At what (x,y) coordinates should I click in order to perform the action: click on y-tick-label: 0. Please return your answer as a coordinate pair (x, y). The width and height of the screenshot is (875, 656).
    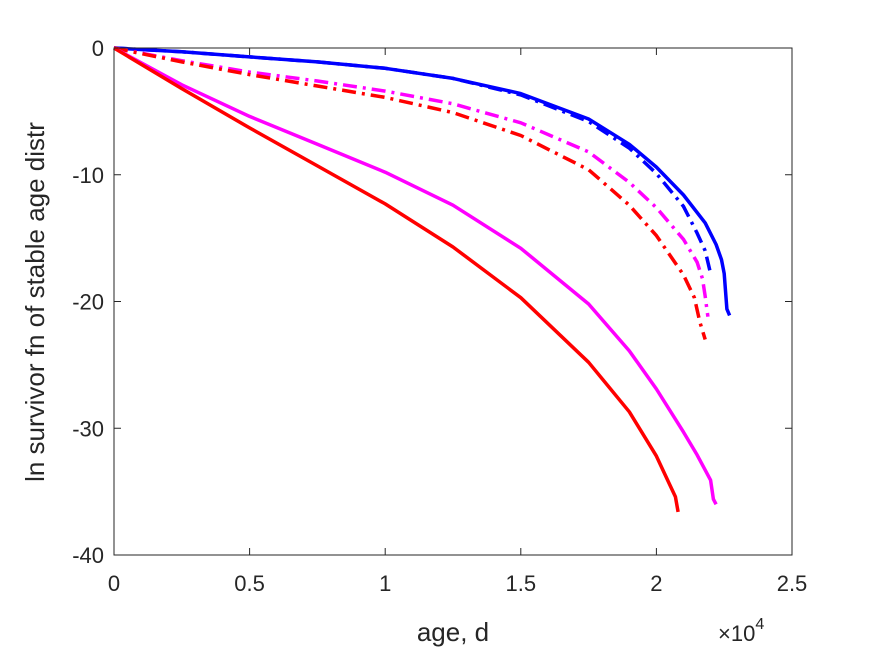
    Looking at the image, I should click on (98, 48).